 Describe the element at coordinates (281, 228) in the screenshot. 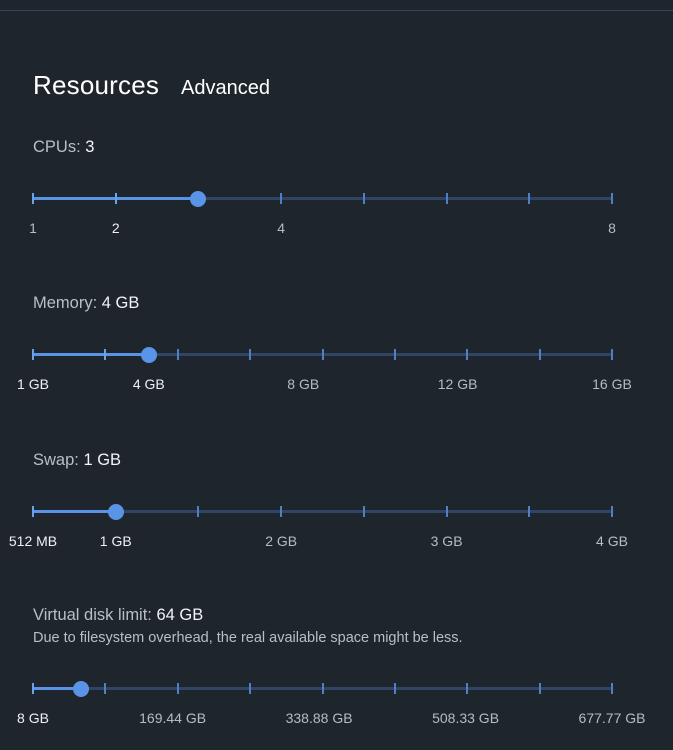

I see `cpus-tick-label: 4` at that location.